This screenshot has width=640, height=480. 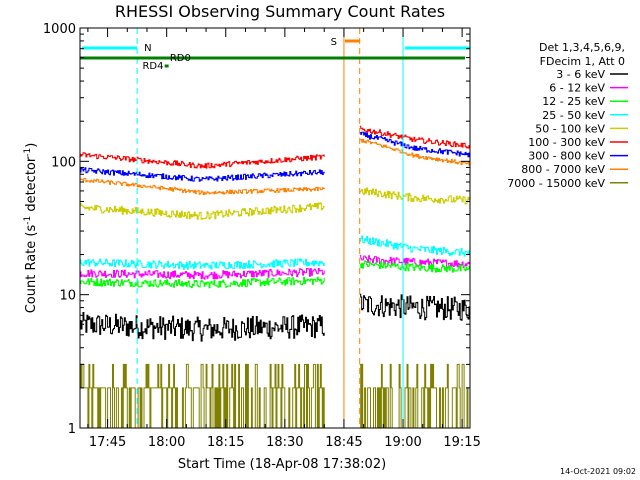 I want to click on saa-label: S, so click(x=334, y=42).